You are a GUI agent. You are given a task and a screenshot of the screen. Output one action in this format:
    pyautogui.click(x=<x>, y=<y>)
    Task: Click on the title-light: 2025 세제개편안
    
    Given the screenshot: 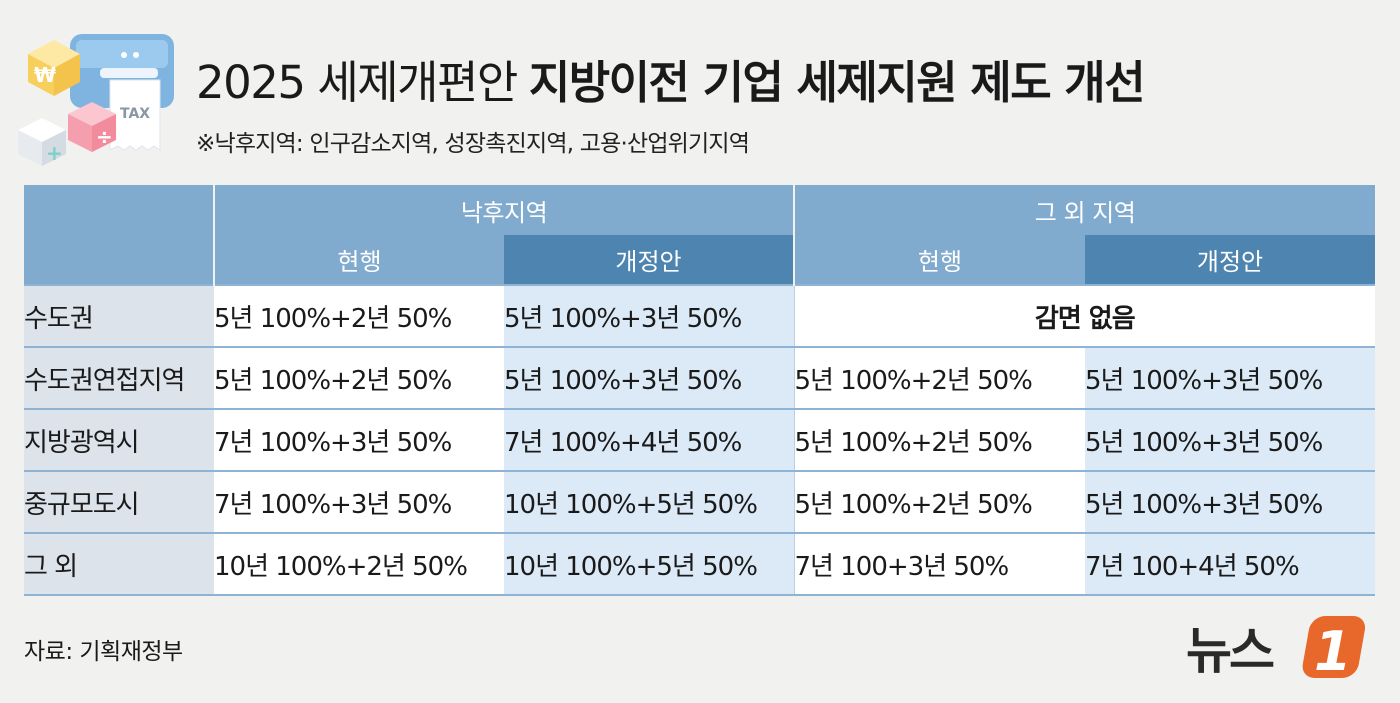 What is the action you would take?
    pyautogui.click(x=357, y=82)
    